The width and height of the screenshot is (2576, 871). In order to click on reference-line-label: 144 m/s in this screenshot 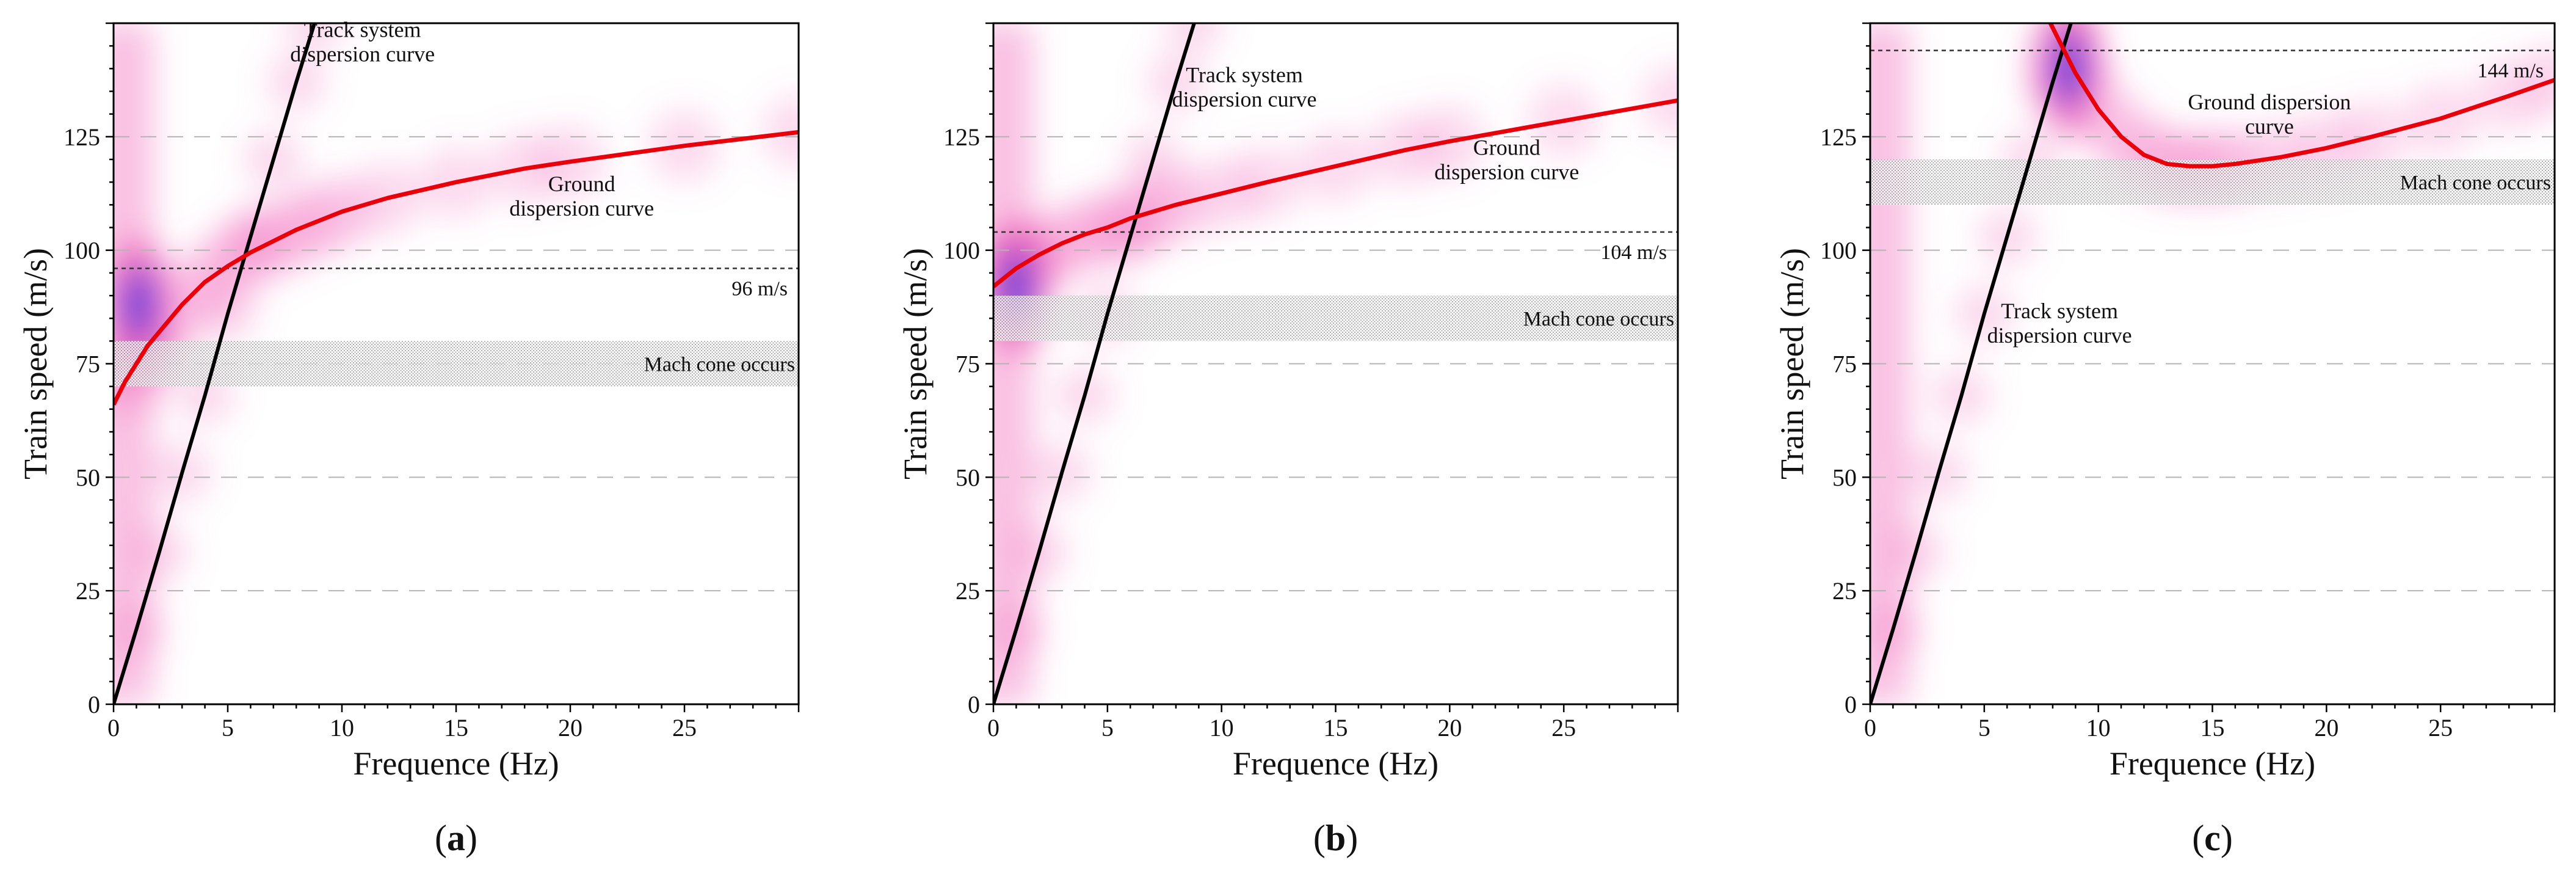, I will do `click(2510, 71)`.